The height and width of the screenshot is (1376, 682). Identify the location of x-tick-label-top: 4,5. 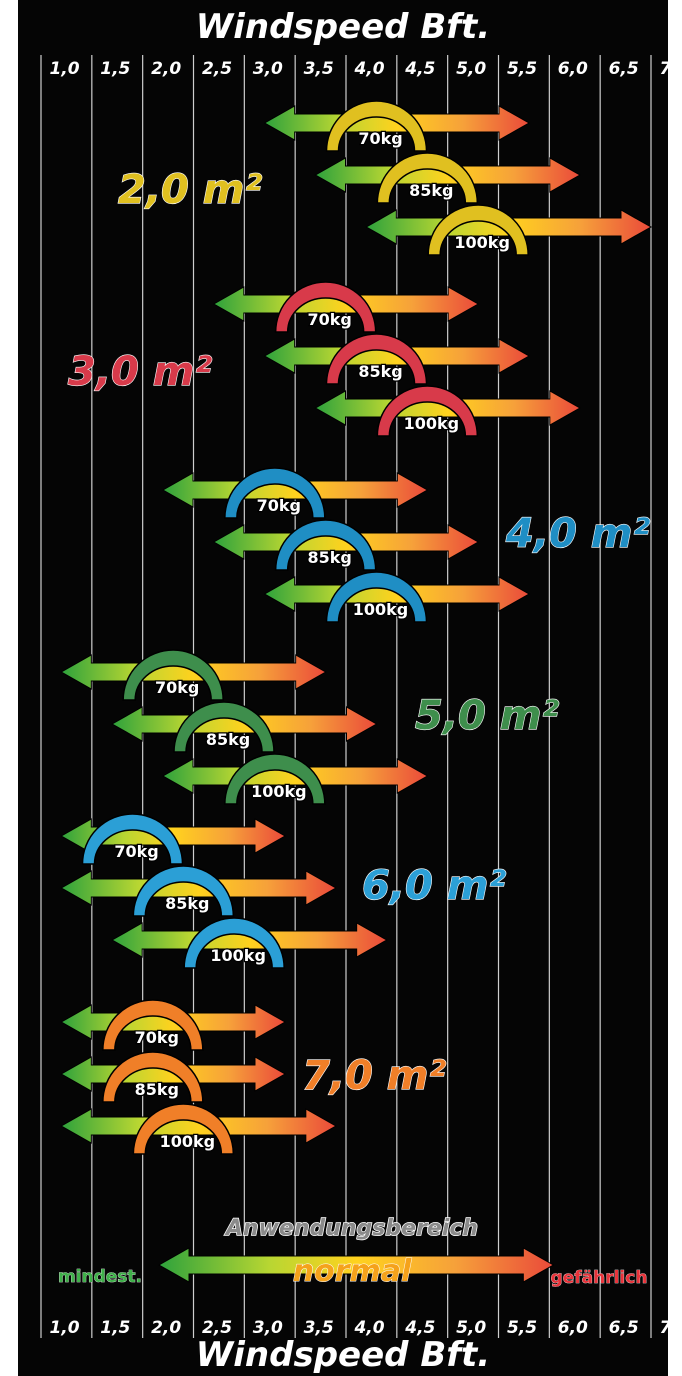
(419, 69).